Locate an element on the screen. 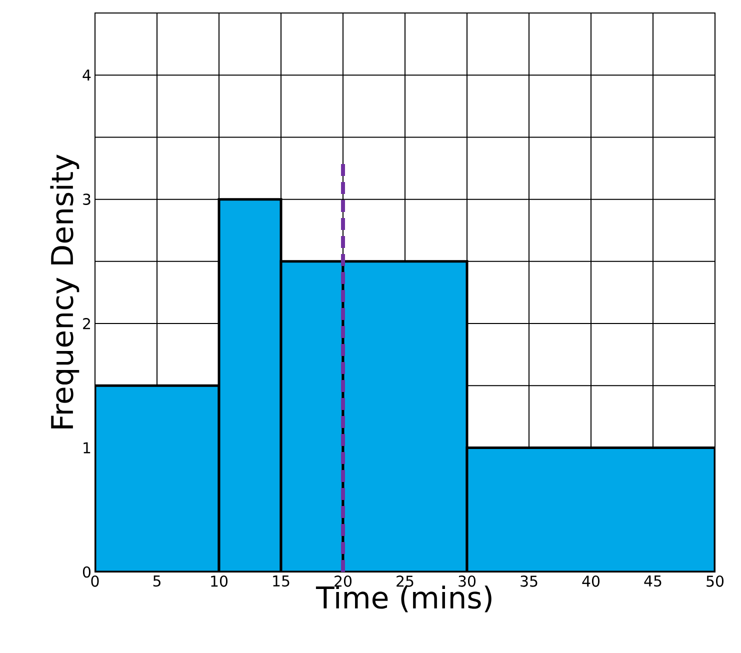 This screenshot has height=653, width=741. y-tick-label: 3 is located at coordinates (86, 199).